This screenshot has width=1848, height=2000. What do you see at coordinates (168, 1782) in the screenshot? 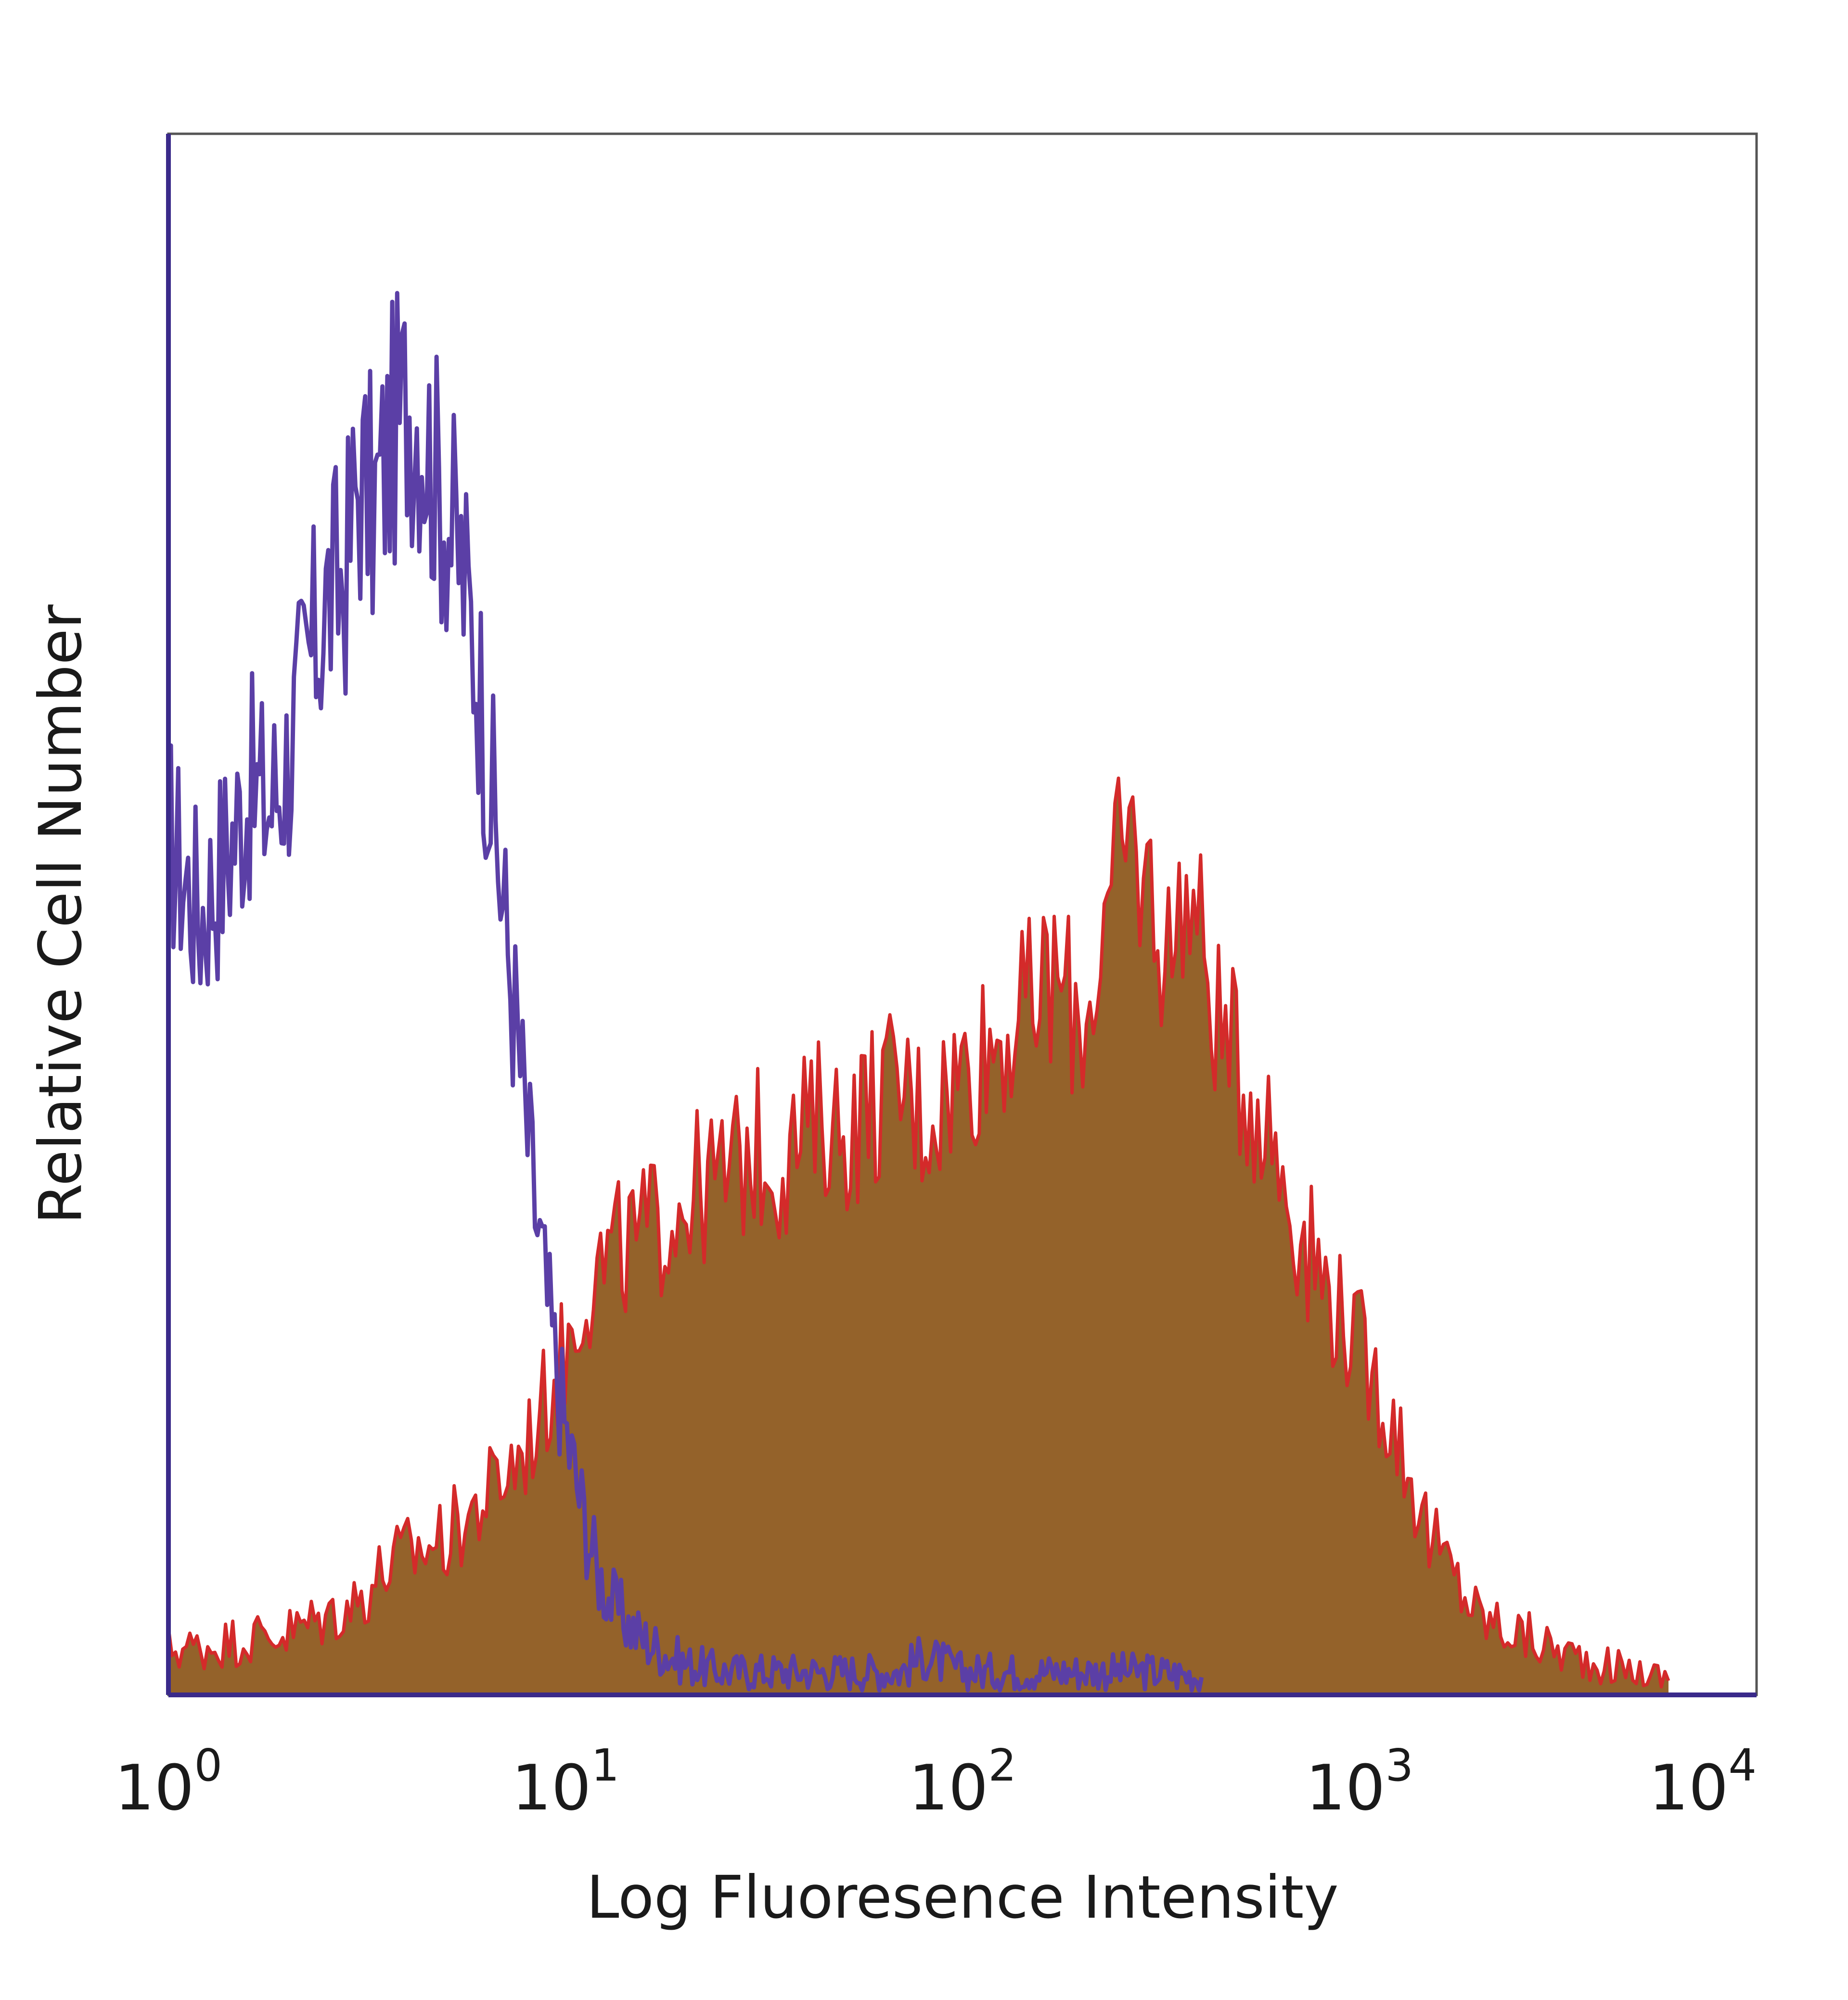
I see `x-tick-label: 10⁰` at bounding box center [168, 1782].